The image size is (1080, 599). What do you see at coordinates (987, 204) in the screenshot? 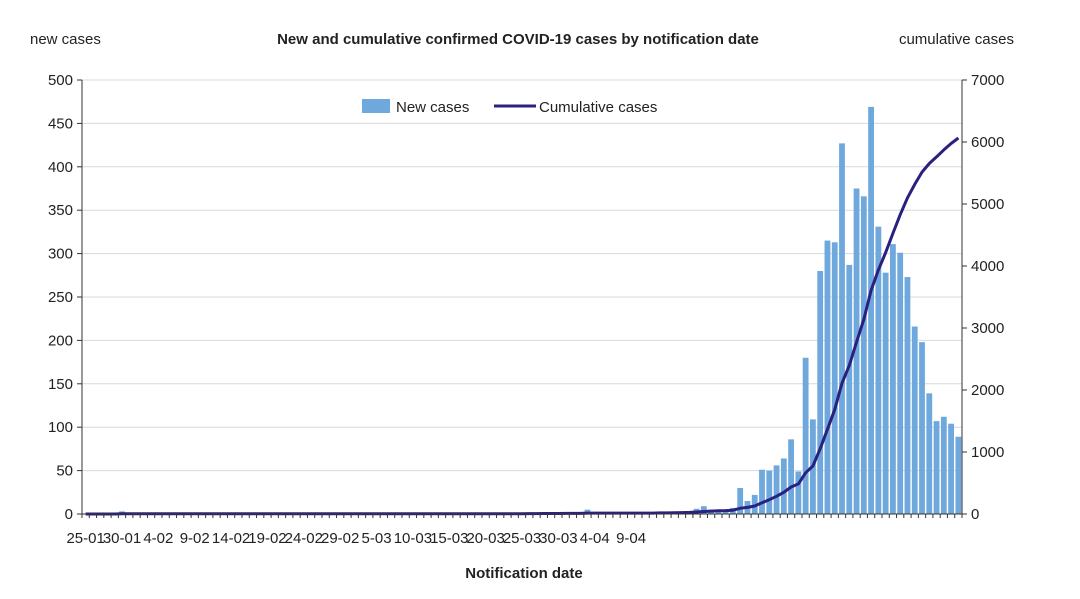
I see `right-tick-label: 5000` at bounding box center [987, 204].